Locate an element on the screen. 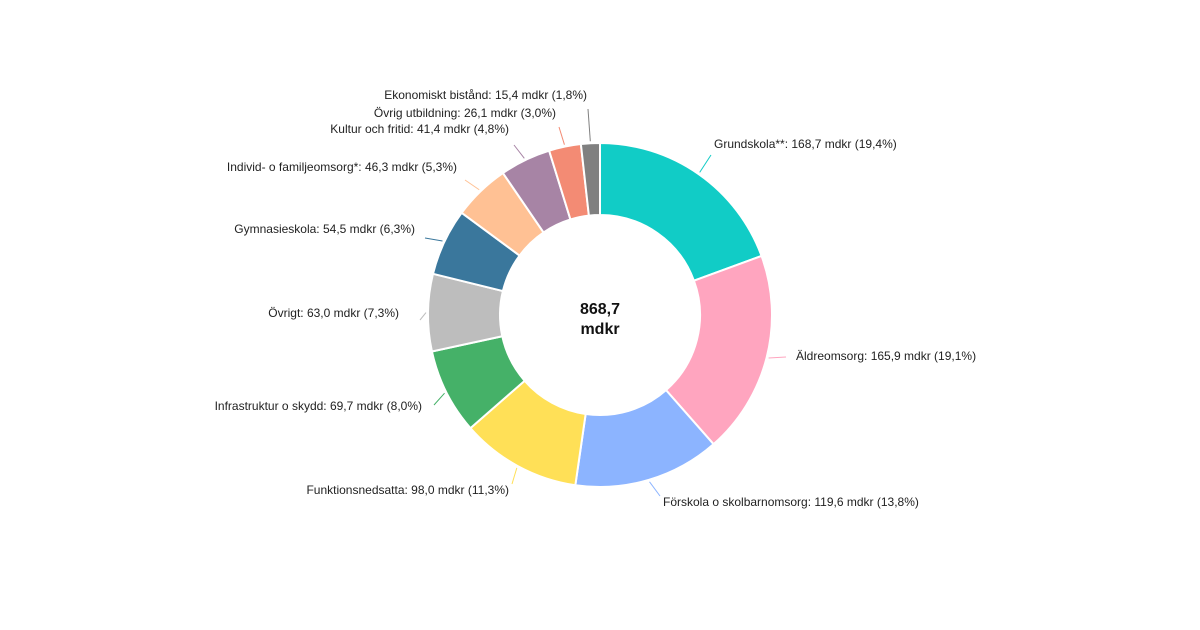 The image size is (1200, 630). slice-label: Kultur och fritid: 41,4 mdkr (4,8%) is located at coordinates (419, 129).